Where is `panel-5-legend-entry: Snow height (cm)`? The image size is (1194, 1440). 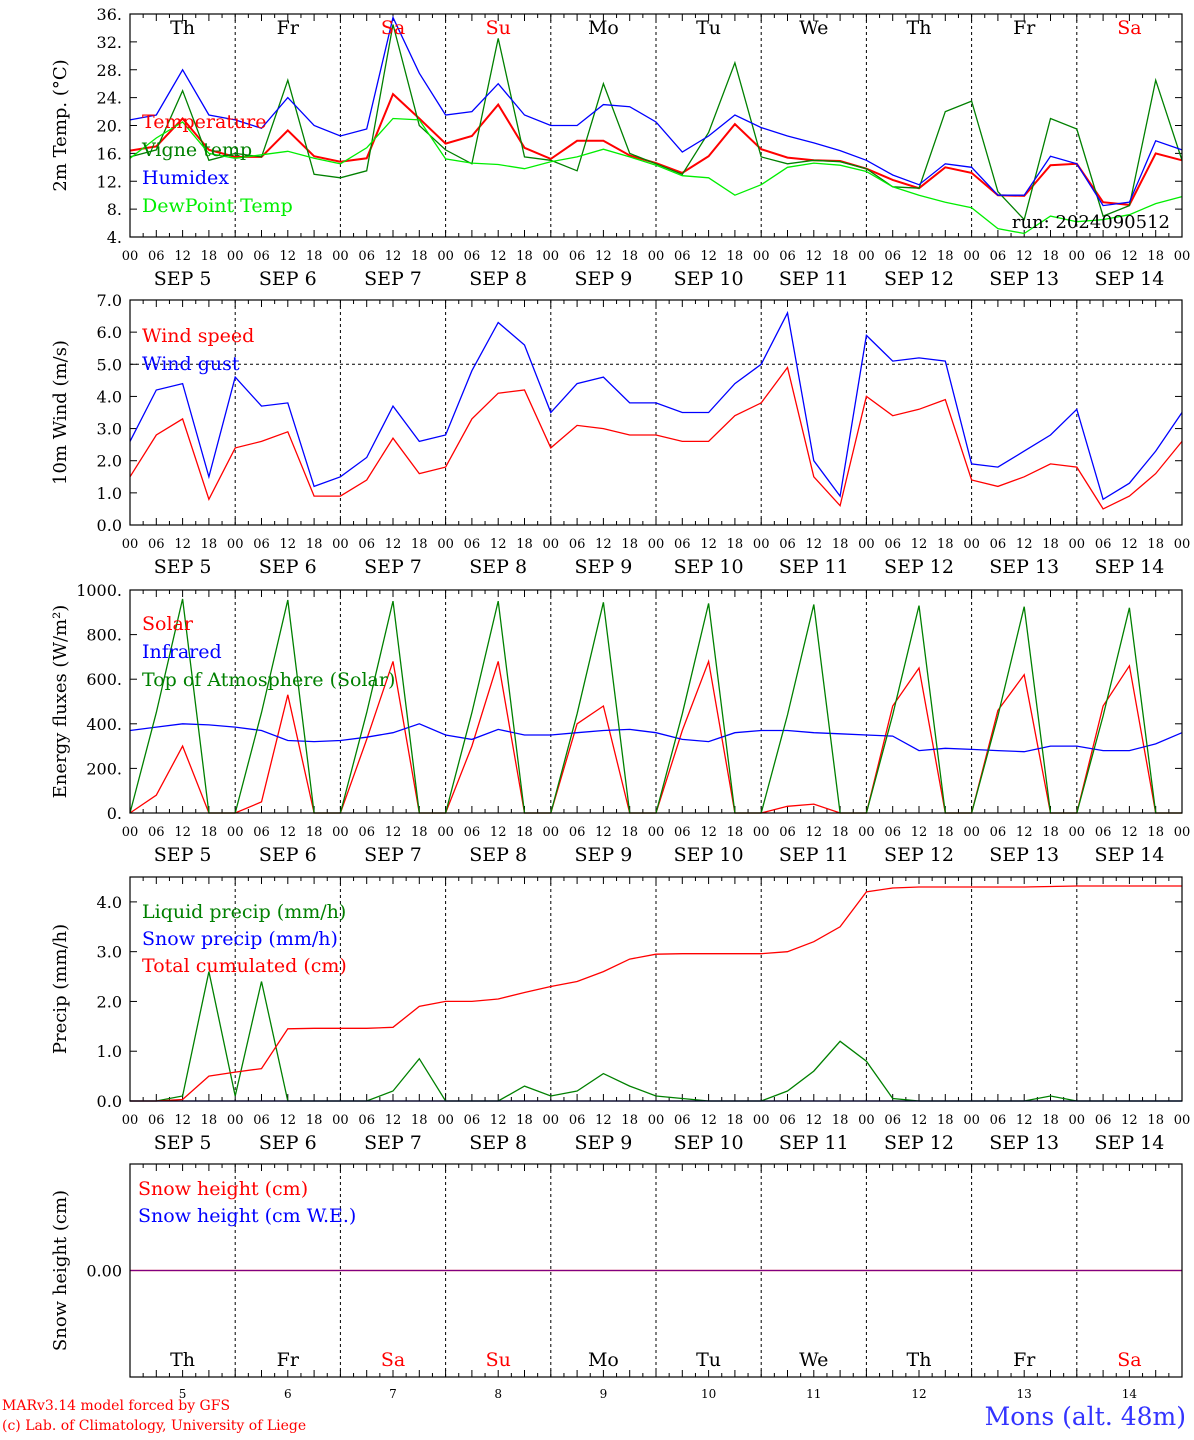
panel-5-legend-entry: Snow height (cm) is located at coordinates (223, 1189).